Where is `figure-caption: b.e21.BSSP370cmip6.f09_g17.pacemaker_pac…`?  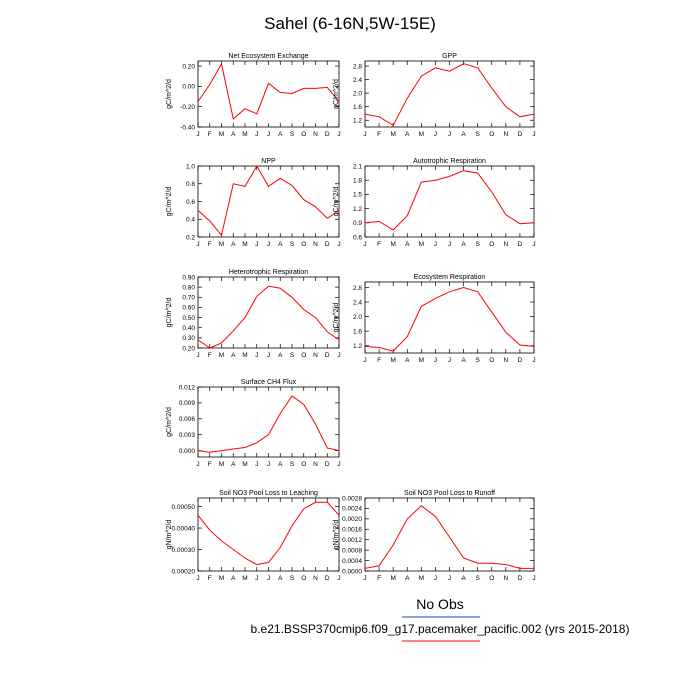
figure-caption: b.e21.BSSP370cmip6.f09_g17.pacemaker_pac… is located at coordinates (440, 629).